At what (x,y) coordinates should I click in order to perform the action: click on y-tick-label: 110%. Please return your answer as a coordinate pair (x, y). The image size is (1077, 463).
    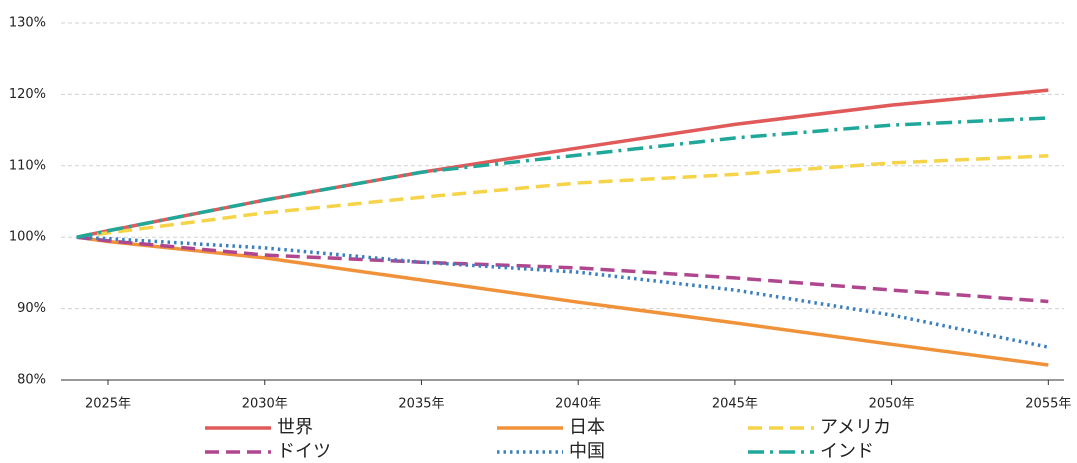
    Looking at the image, I should click on (27, 165).